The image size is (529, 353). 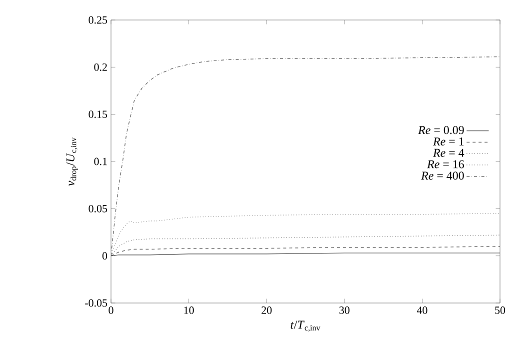 I want to click on x-tick-label: 10, so click(x=189, y=310).